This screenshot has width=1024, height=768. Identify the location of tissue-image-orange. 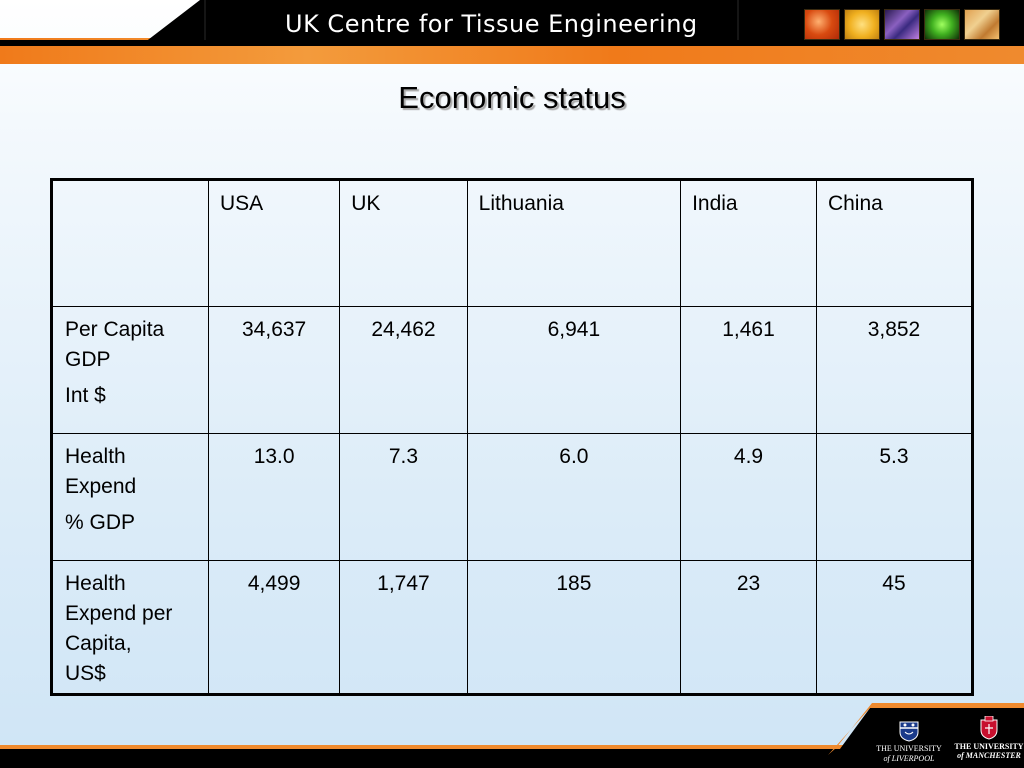
(822, 24).